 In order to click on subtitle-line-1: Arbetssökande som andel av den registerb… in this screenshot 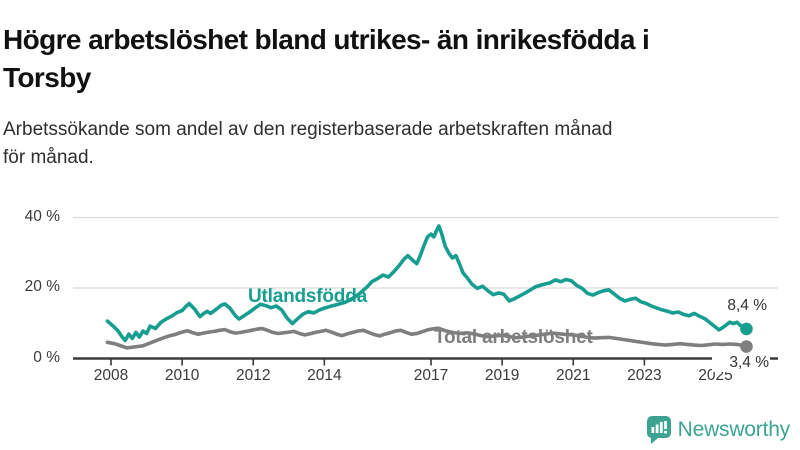, I will do `click(308, 129)`.